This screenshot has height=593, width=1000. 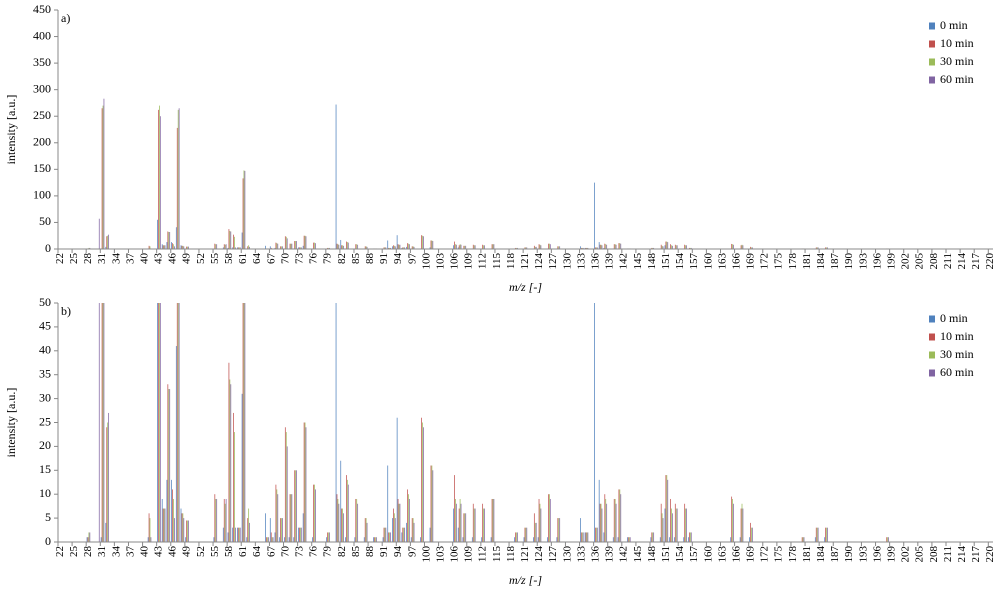 I want to click on x-tick-label: 148, so click(x=652, y=554).